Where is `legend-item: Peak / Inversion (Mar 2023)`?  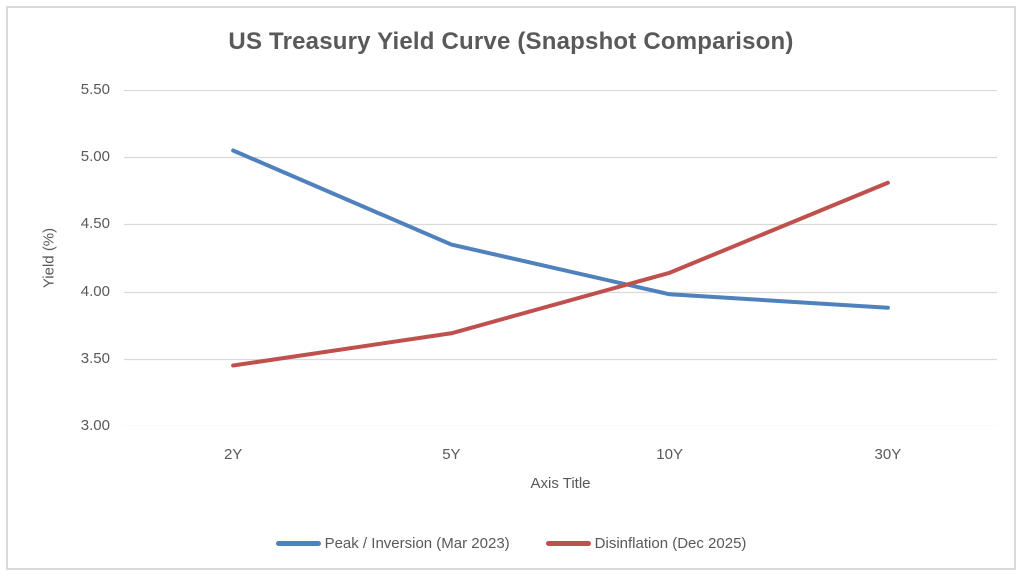 legend-item: Peak / Inversion (Mar 2023) is located at coordinates (392, 543).